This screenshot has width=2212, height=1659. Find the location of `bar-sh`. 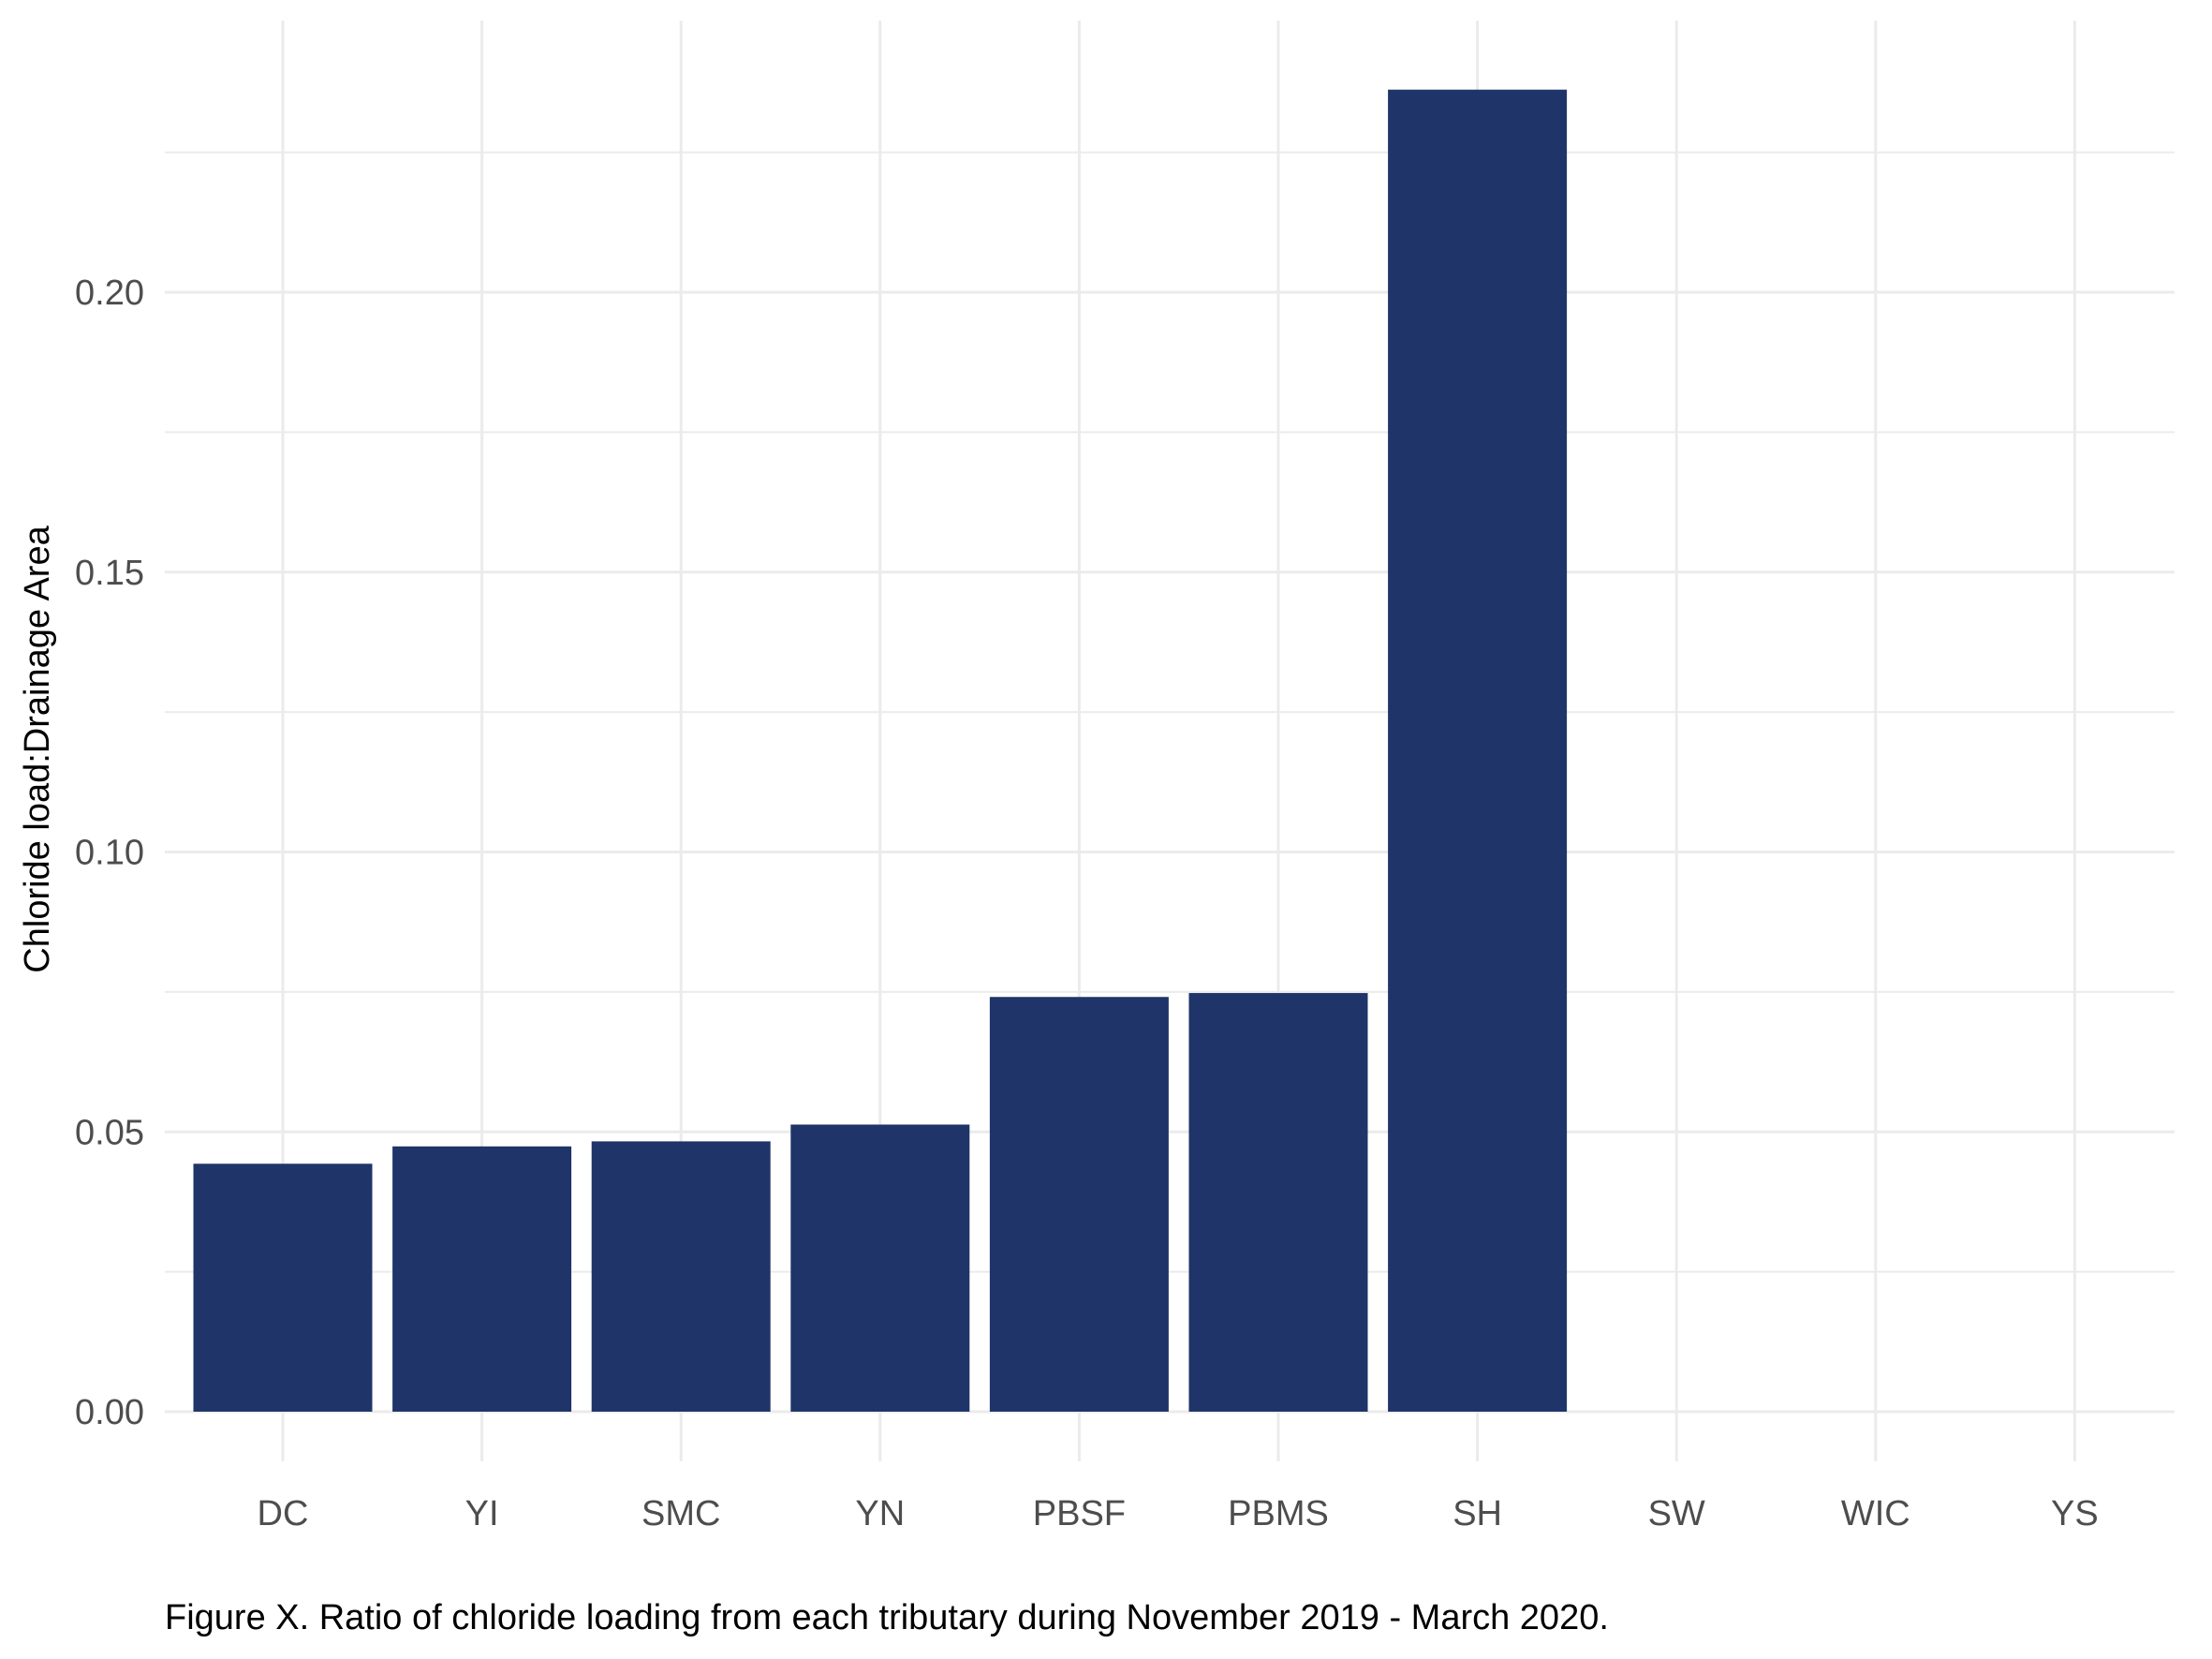

bar-sh is located at coordinates (1478, 751).